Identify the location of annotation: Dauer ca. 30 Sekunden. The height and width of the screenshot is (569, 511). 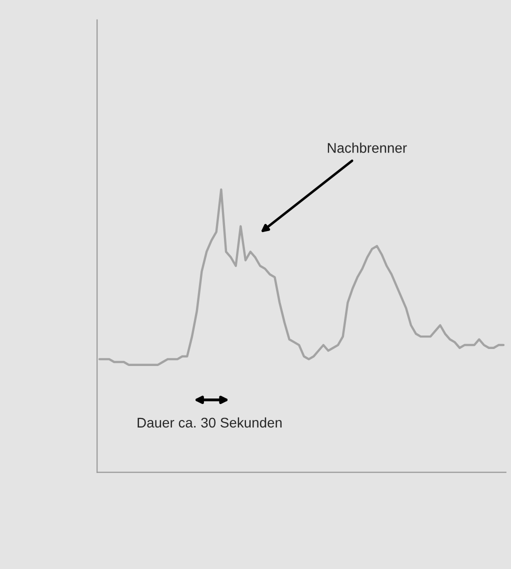
(210, 422).